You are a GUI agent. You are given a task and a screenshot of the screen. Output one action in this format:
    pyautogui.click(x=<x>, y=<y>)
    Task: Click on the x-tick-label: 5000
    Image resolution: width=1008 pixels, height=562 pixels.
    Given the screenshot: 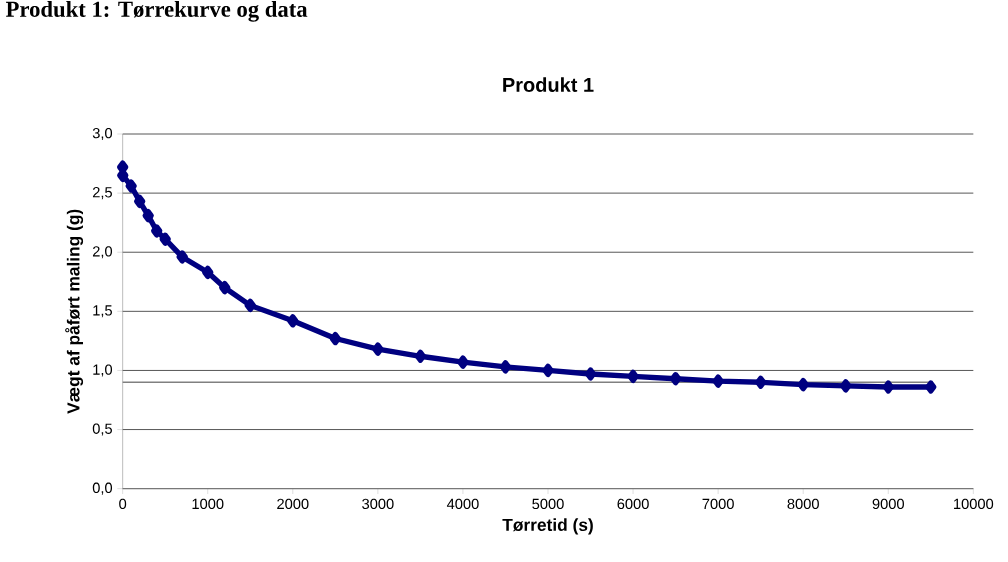 What is the action you would take?
    pyautogui.click(x=548, y=504)
    